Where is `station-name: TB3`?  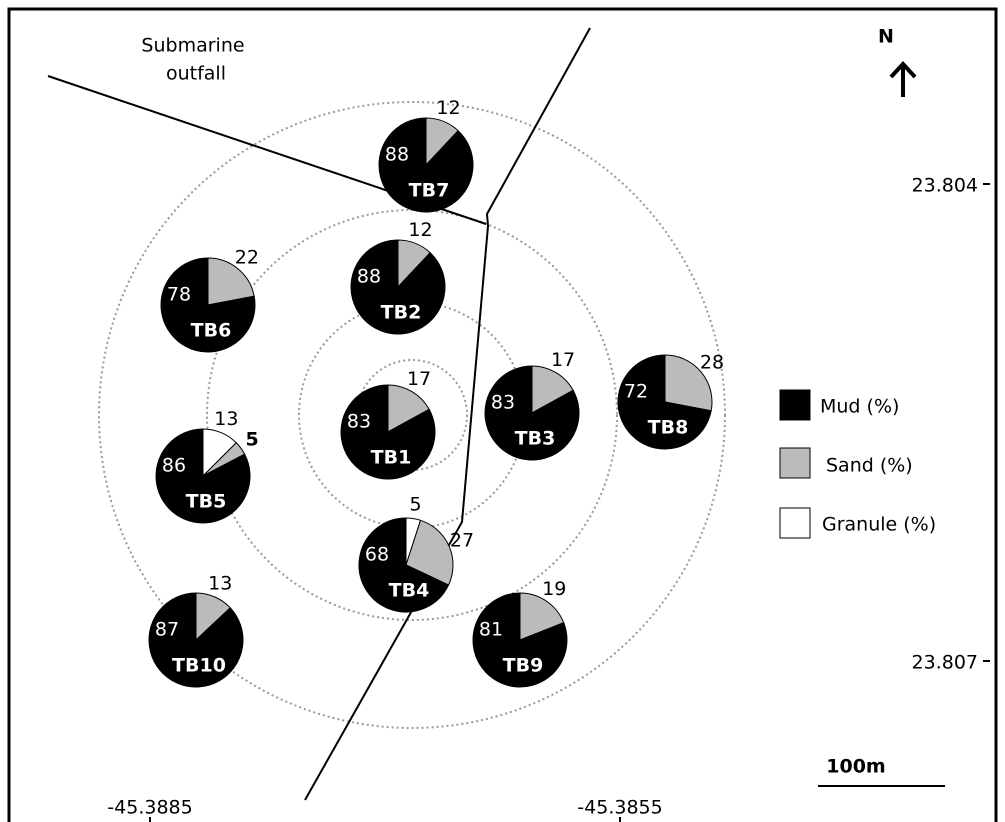 station-name: TB3 is located at coordinates (535, 439).